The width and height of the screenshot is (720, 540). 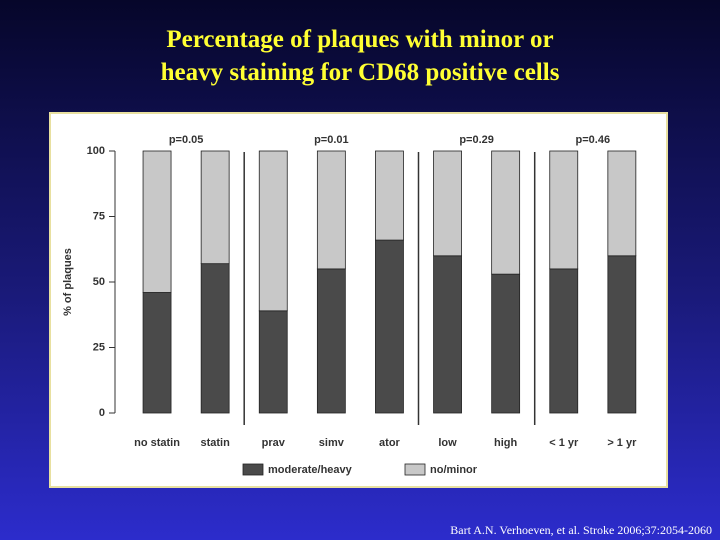 What do you see at coordinates (186, 140) in the screenshot?
I see `p-value: p=0.05` at bounding box center [186, 140].